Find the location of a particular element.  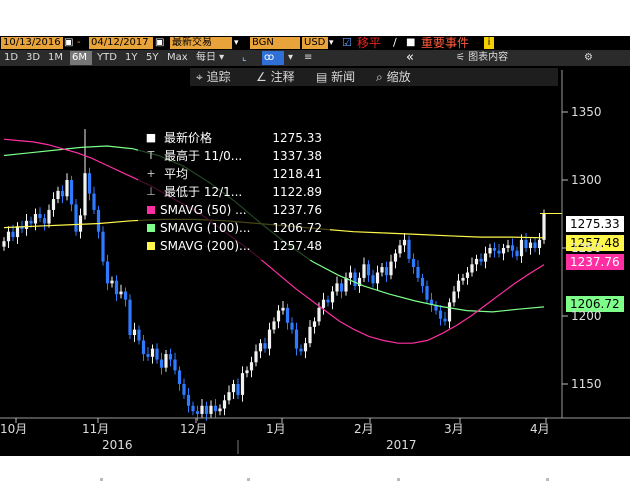

track-label: 追踪 is located at coordinates (218, 77).